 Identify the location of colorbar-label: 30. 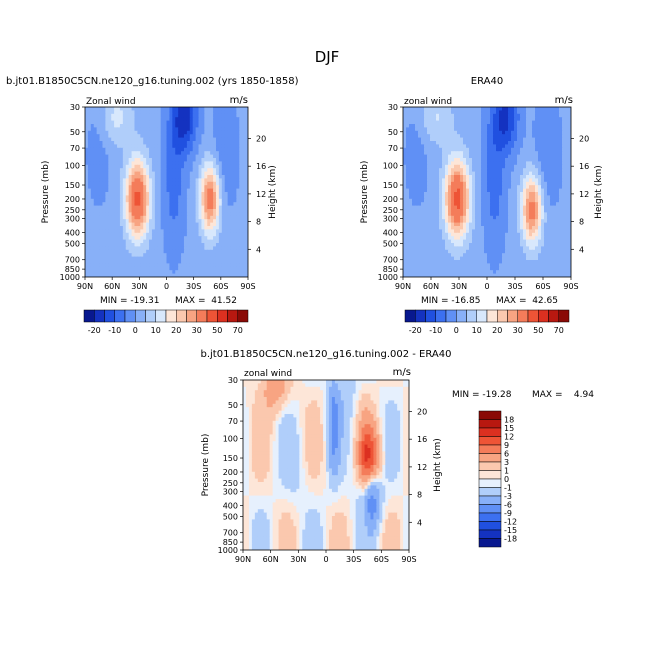
(197, 330).